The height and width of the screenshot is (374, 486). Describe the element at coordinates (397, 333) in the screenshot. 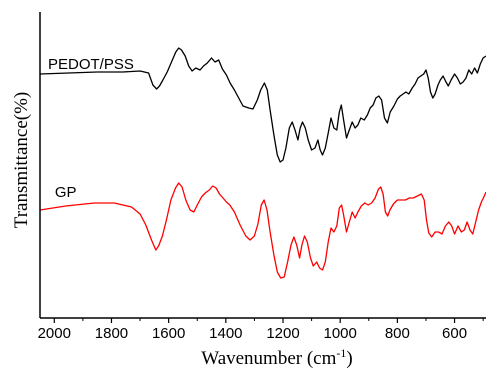

I see `x-tick-label: 800` at that location.